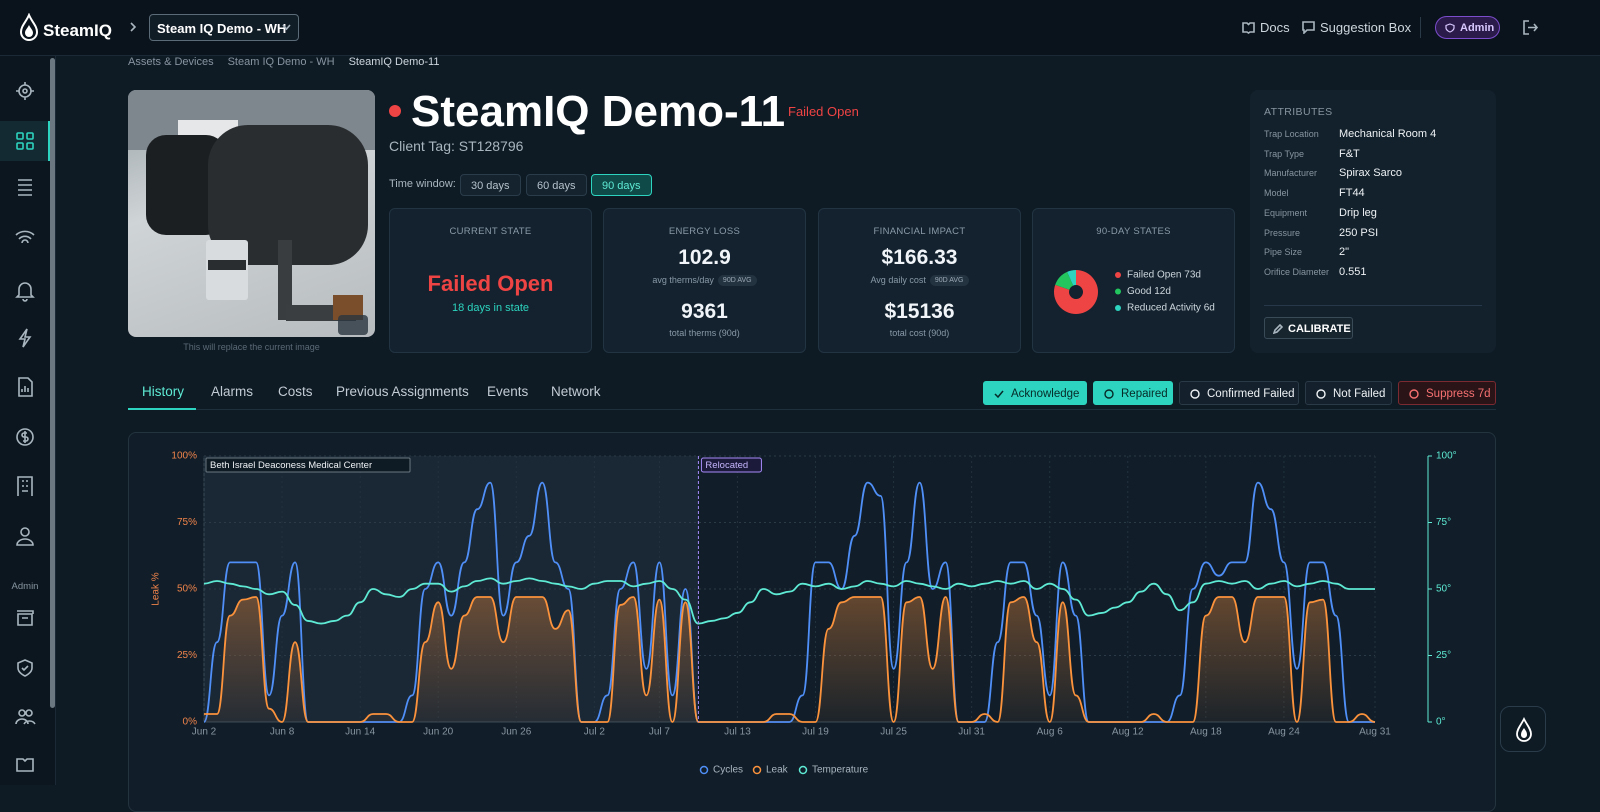 The width and height of the screenshot is (1600, 812). I want to click on docs-link: Docs, so click(1275, 27).